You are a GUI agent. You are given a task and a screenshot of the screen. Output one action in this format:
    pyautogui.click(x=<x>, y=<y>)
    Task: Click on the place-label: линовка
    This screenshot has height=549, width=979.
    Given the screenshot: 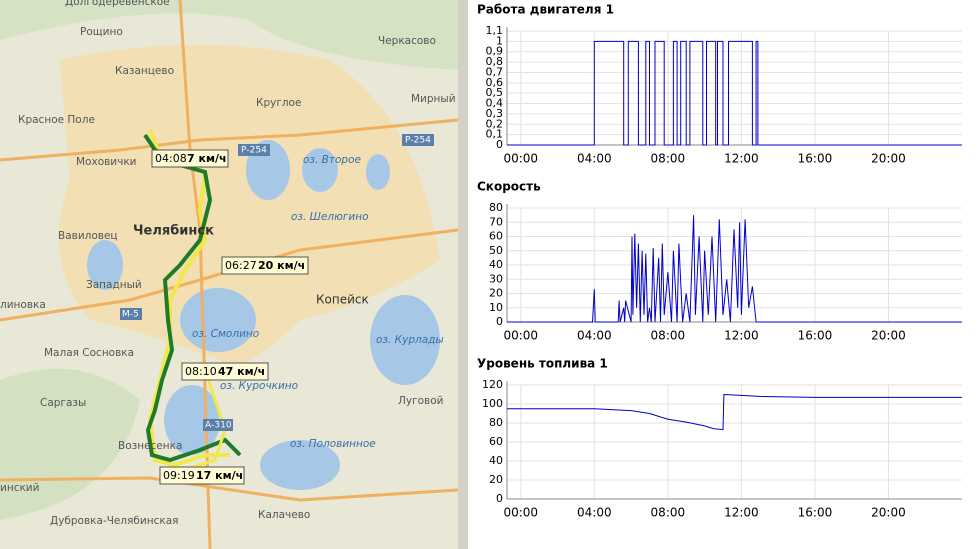 What is the action you would take?
    pyautogui.click(x=23, y=305)
    